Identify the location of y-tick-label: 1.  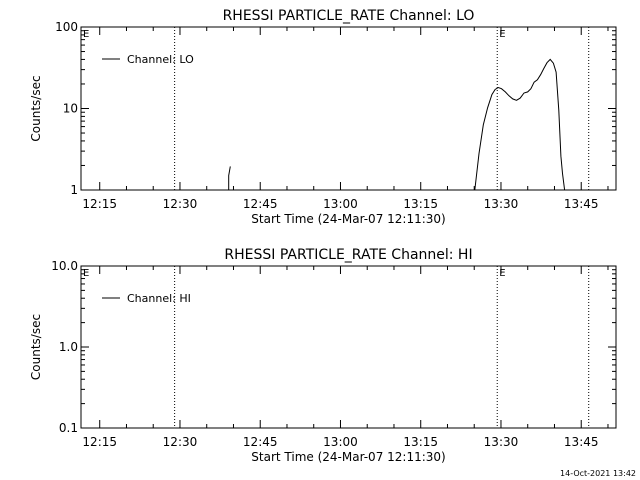
(74, 190).